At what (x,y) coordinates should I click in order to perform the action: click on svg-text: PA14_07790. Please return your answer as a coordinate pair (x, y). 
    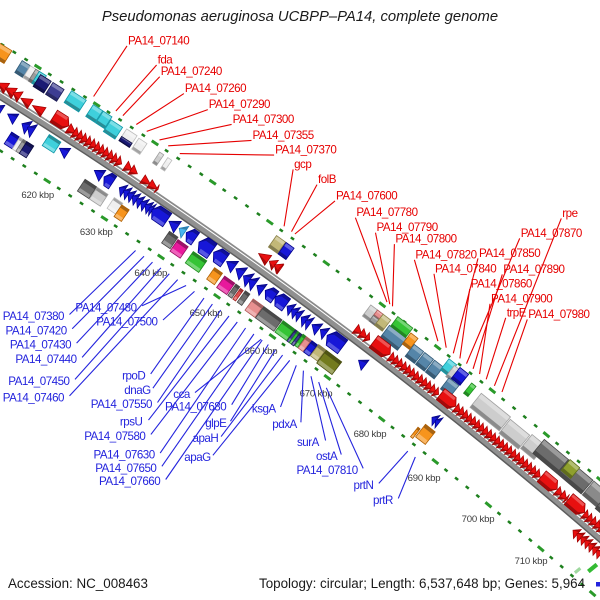
    Looking at the image, I should click on (407, 227).